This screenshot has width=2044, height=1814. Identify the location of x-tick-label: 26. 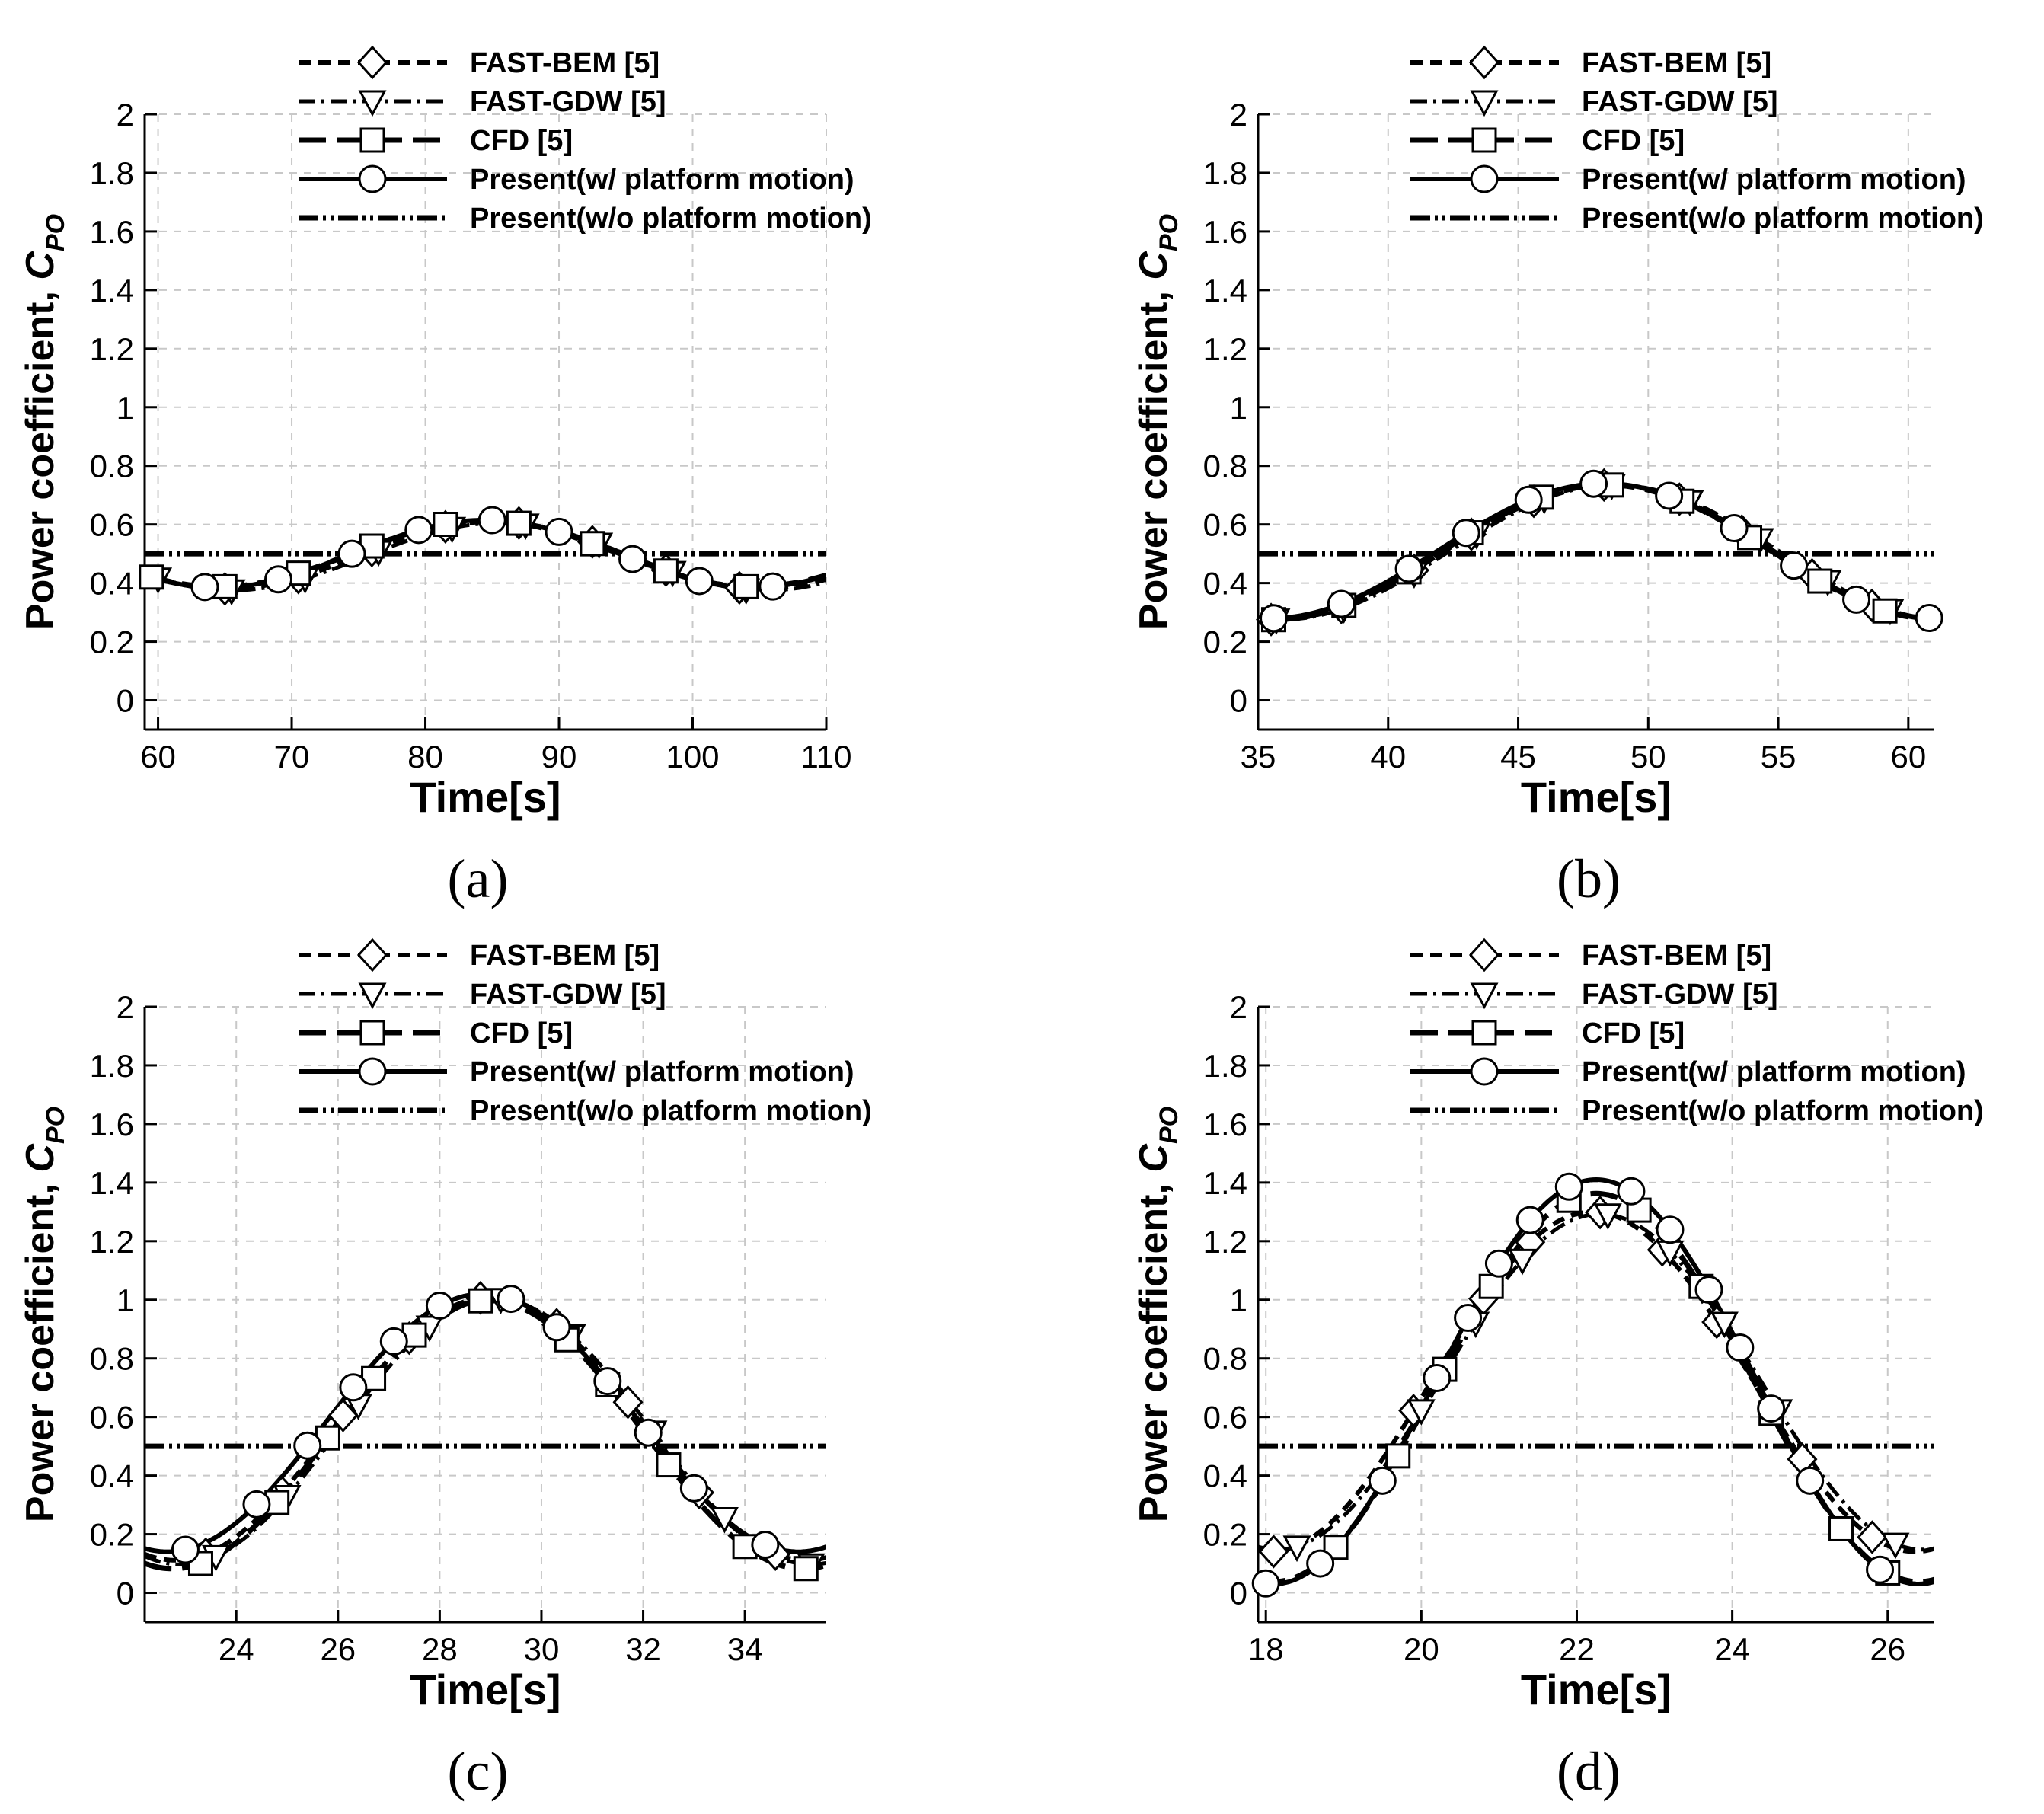
(1887, 1649).